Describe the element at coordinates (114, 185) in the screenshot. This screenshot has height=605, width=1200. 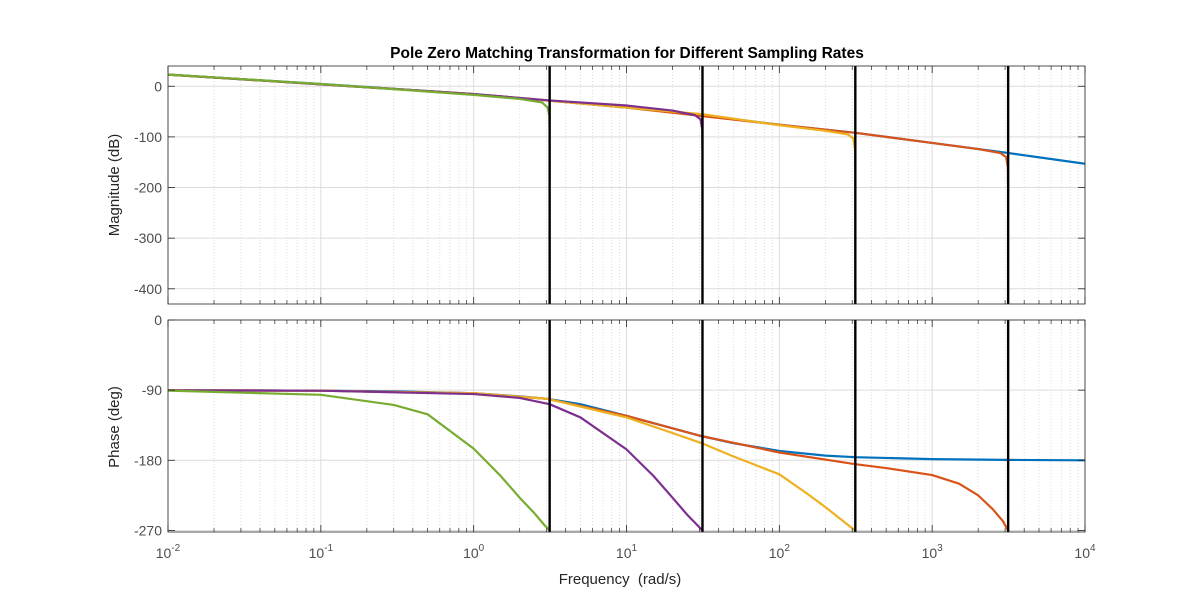
I see `magnitude-y-axis-label: Magnitude (dB)` at that location.